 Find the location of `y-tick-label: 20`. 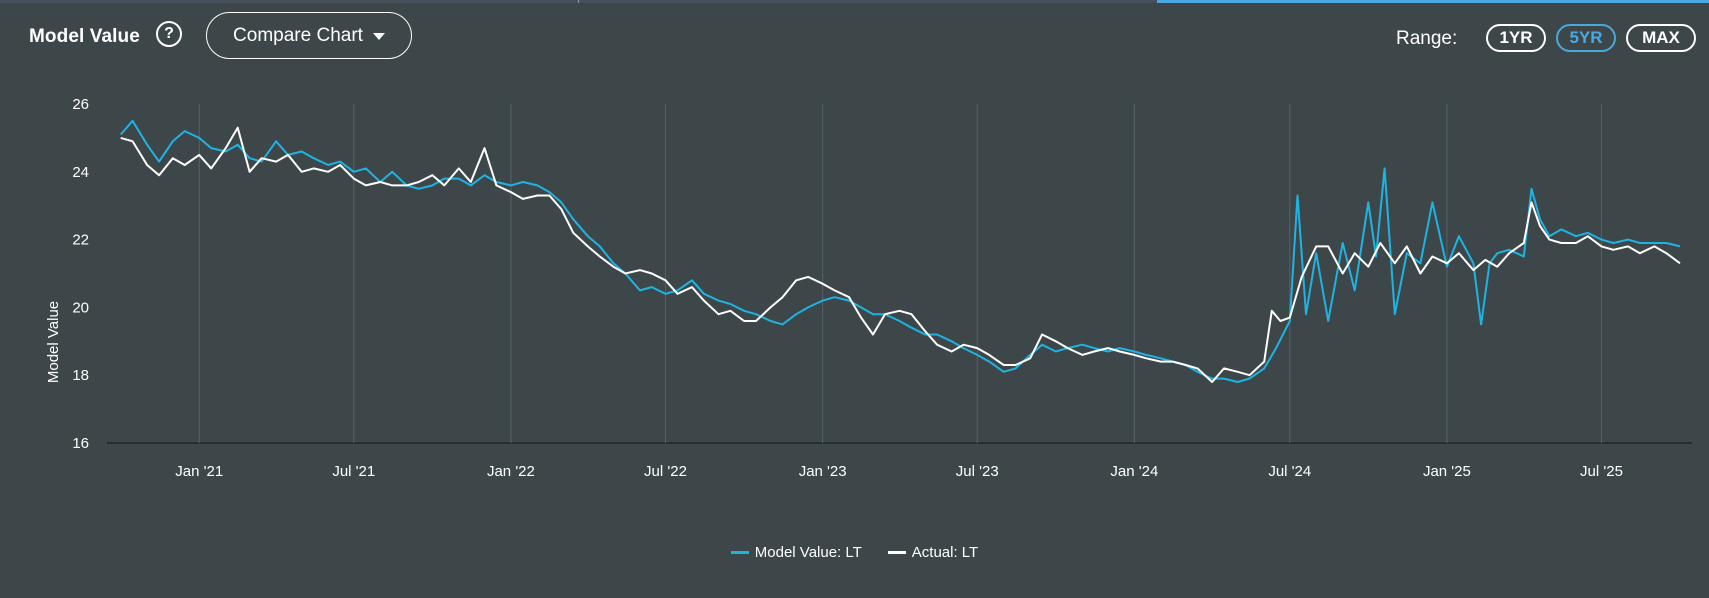

y-tick-label: 20 is located at coordinates (80, 307).